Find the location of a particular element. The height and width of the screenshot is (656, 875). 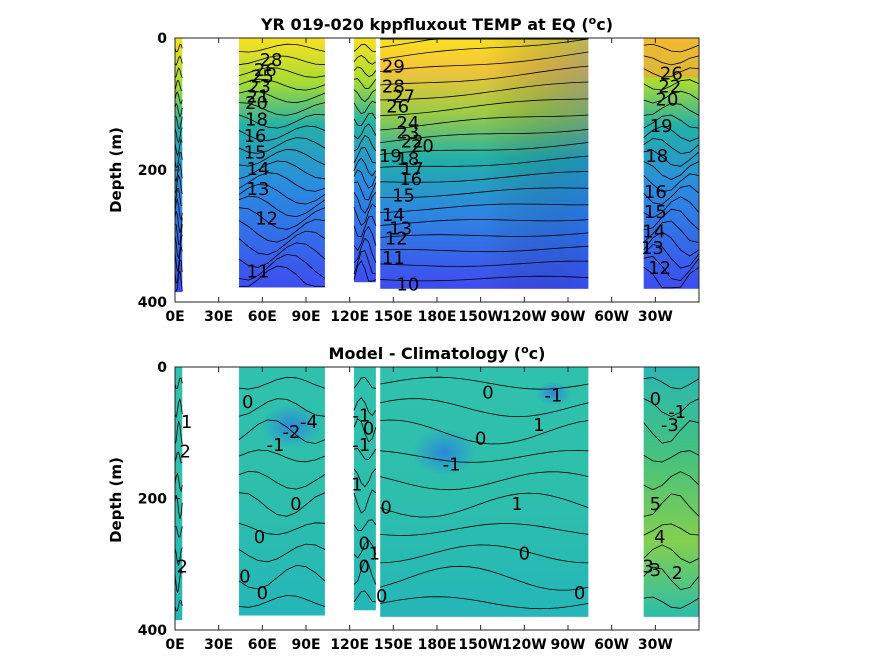

contour-label: 23 is located at coordinates (407, 133).